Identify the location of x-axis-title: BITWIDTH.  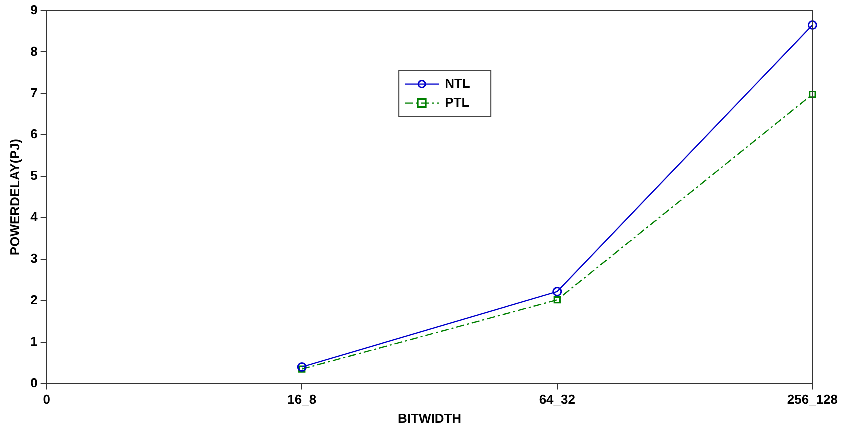
(430, 418).